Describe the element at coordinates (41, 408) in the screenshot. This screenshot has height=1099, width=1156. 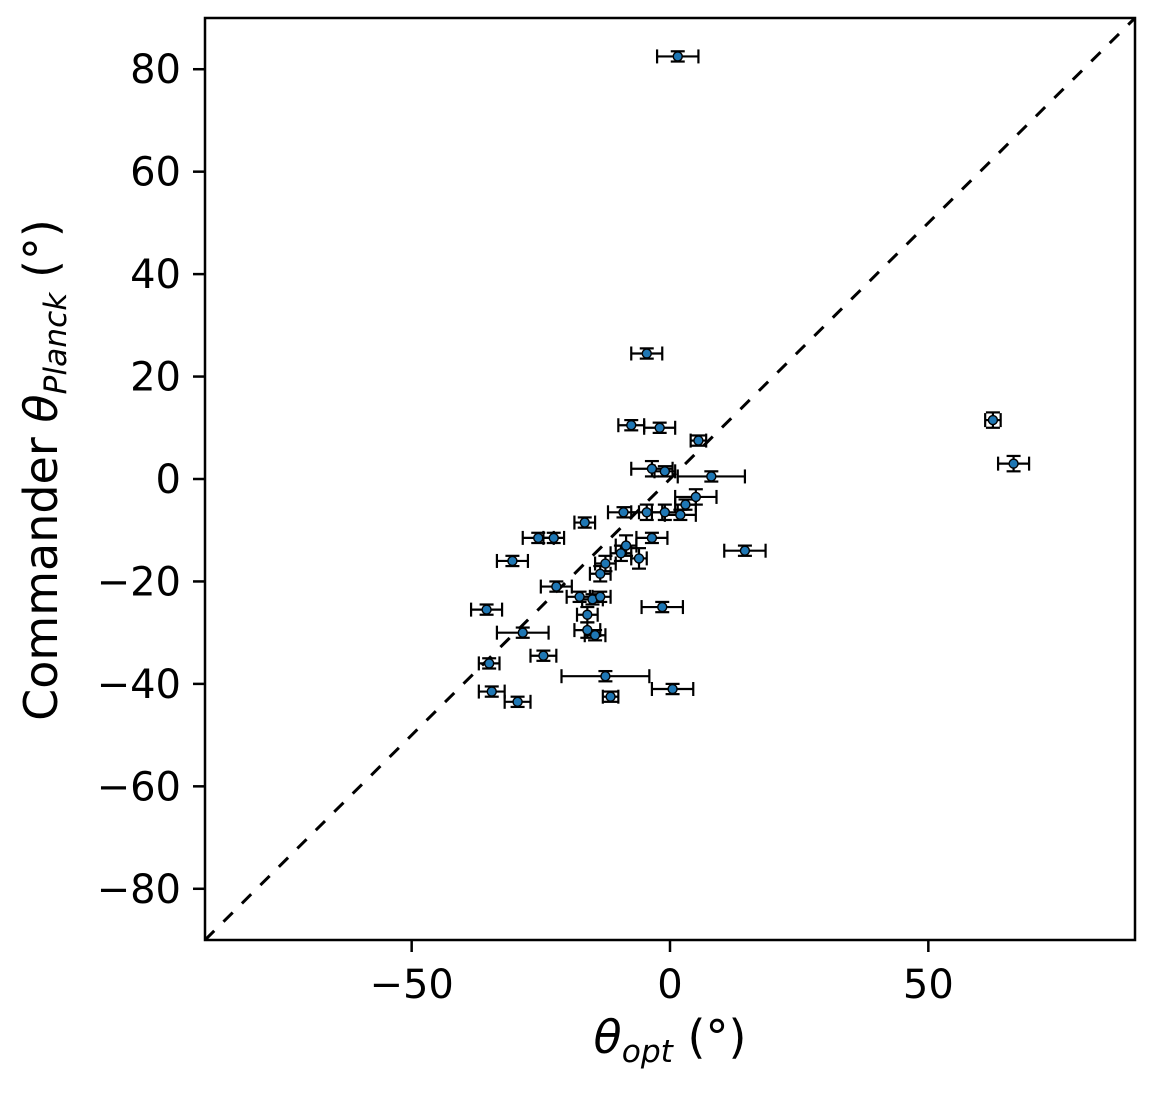
I see `y-axis-theta-symbol: θ` at that location.